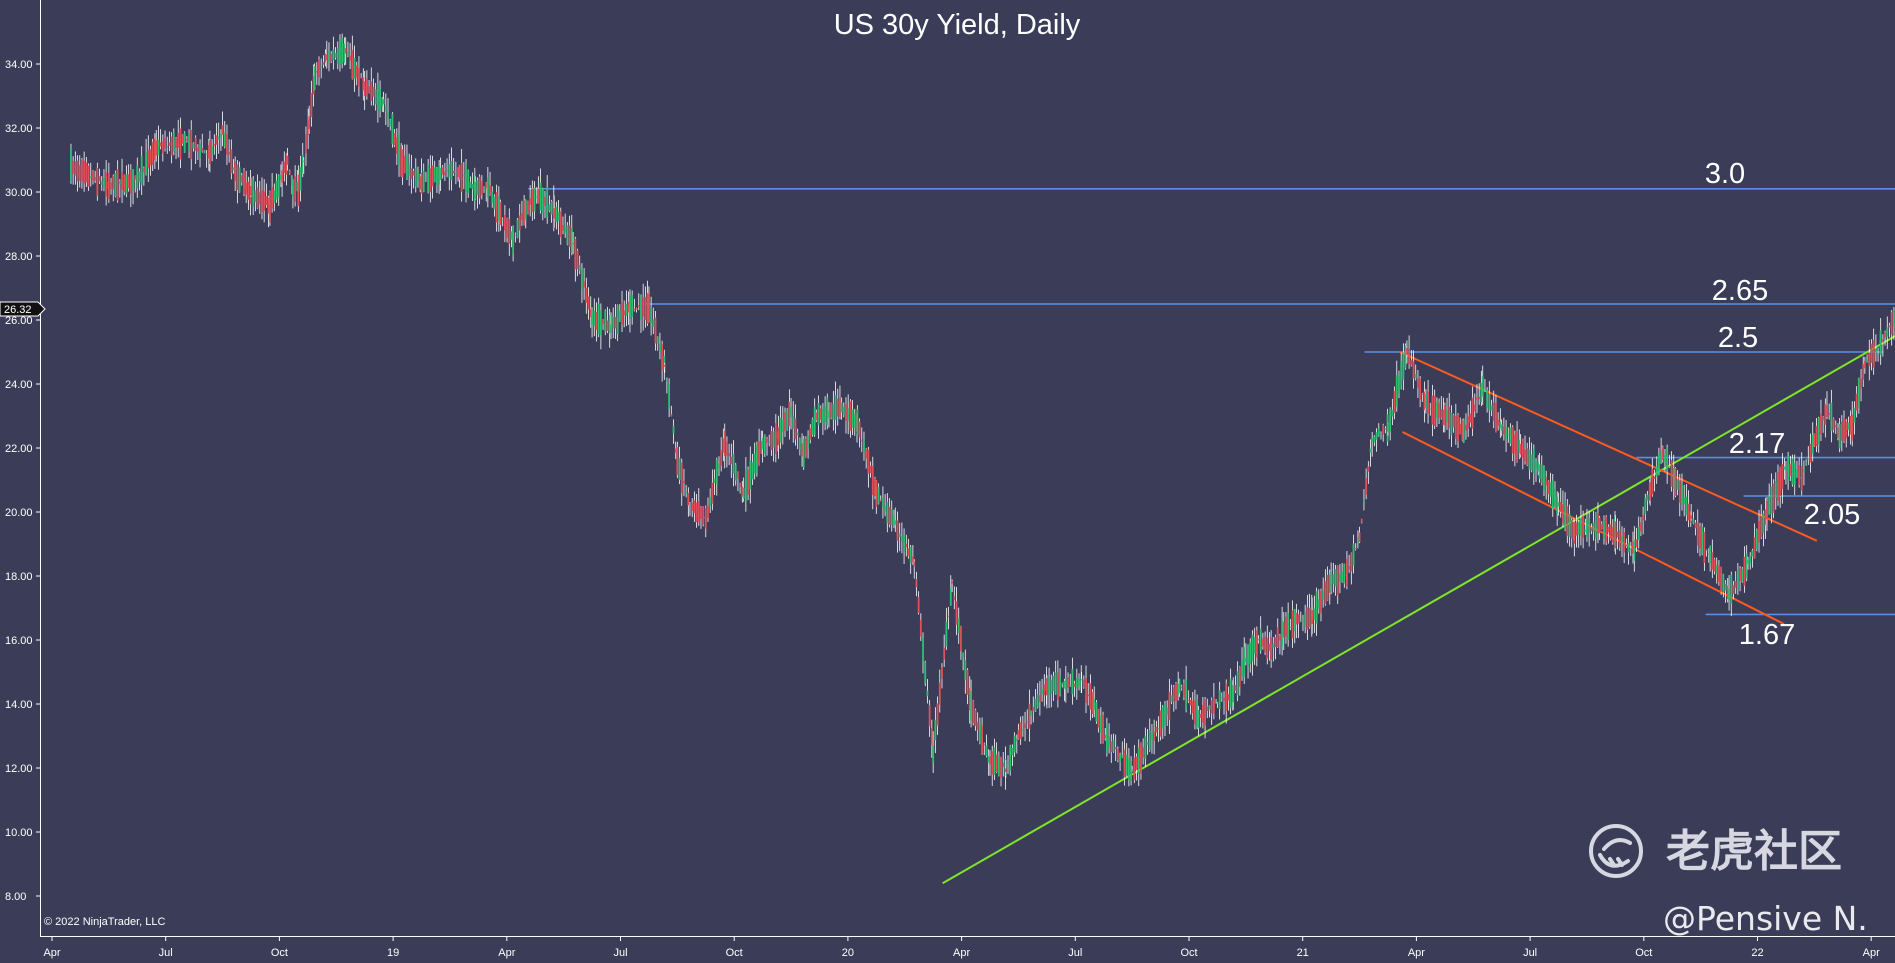  Describe the element at coordinates (1725, 174) in the screenshot. I see `level-label: 3.0` at that location.